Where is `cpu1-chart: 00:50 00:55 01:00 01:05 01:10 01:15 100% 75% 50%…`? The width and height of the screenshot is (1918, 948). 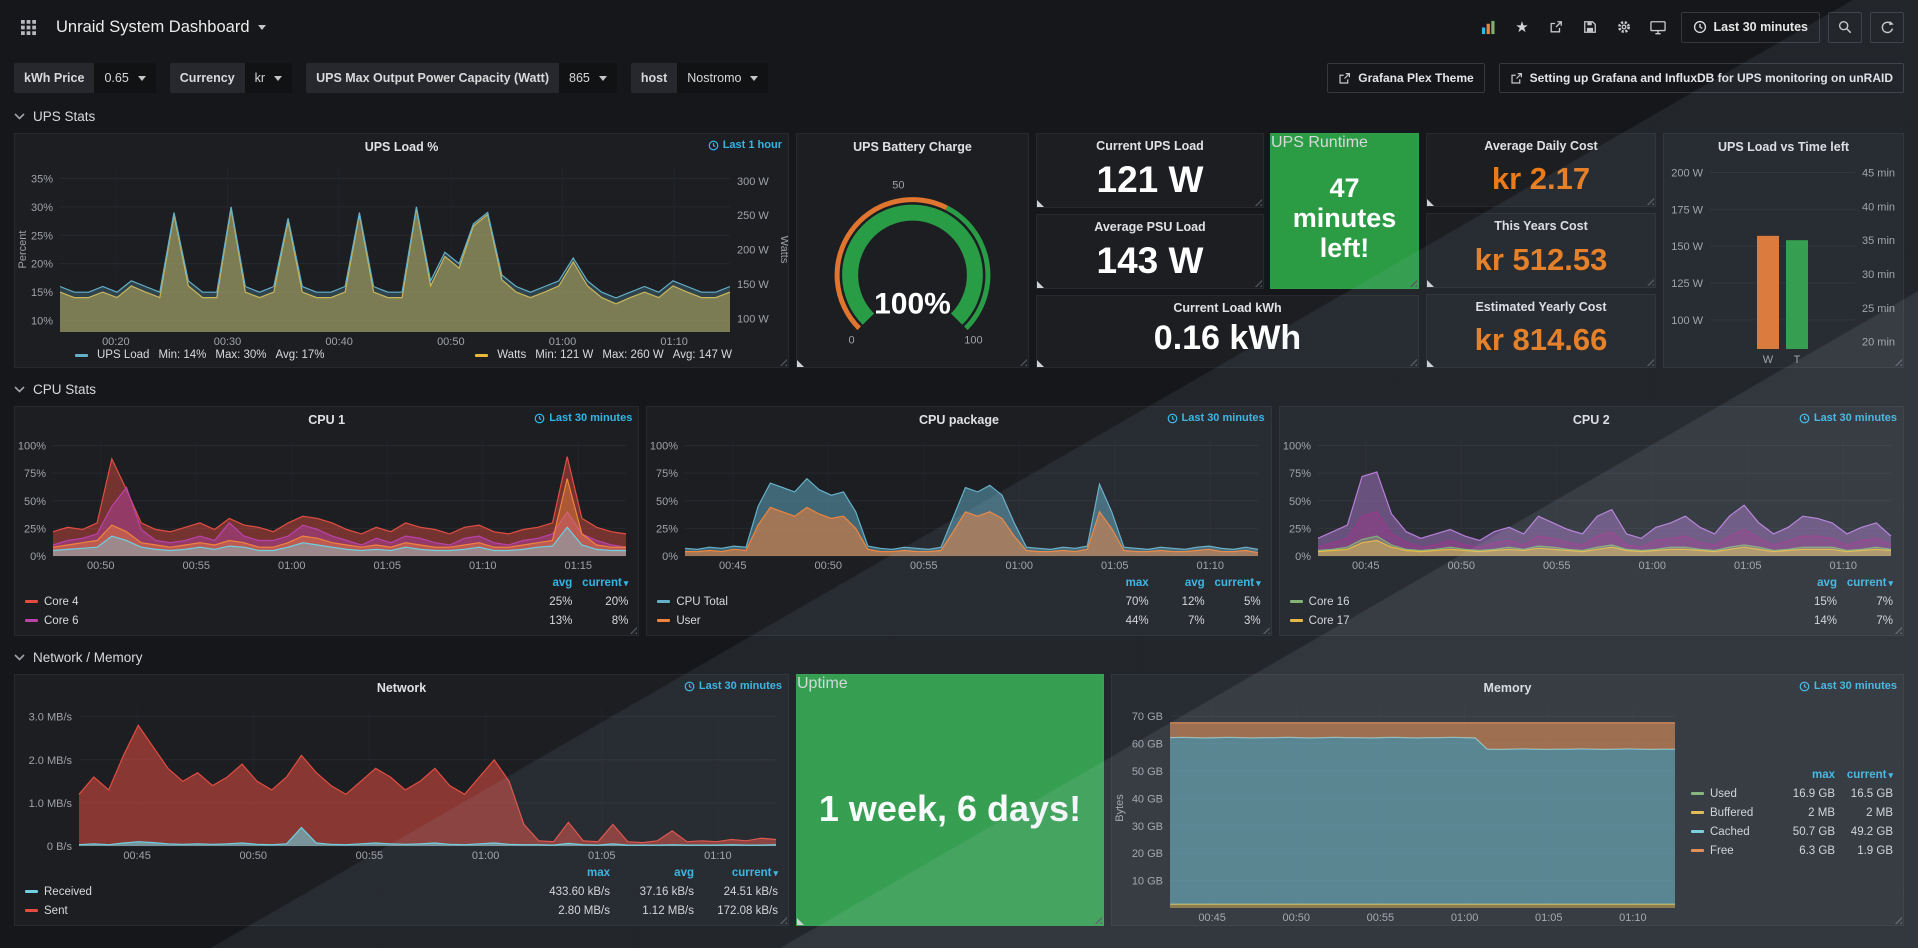
cpu1-chart: 00:50 00:55 01:00 01:05 01:10 01:15 100% 75% 50%… is located at coordinates (326, 502).